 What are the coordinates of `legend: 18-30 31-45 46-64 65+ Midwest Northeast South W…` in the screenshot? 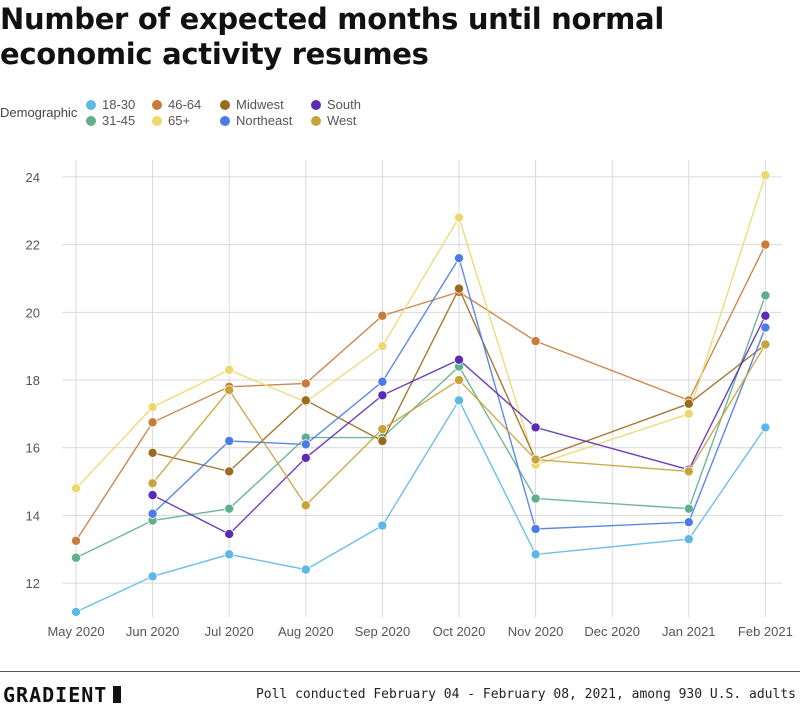 It's located at (256, 115).